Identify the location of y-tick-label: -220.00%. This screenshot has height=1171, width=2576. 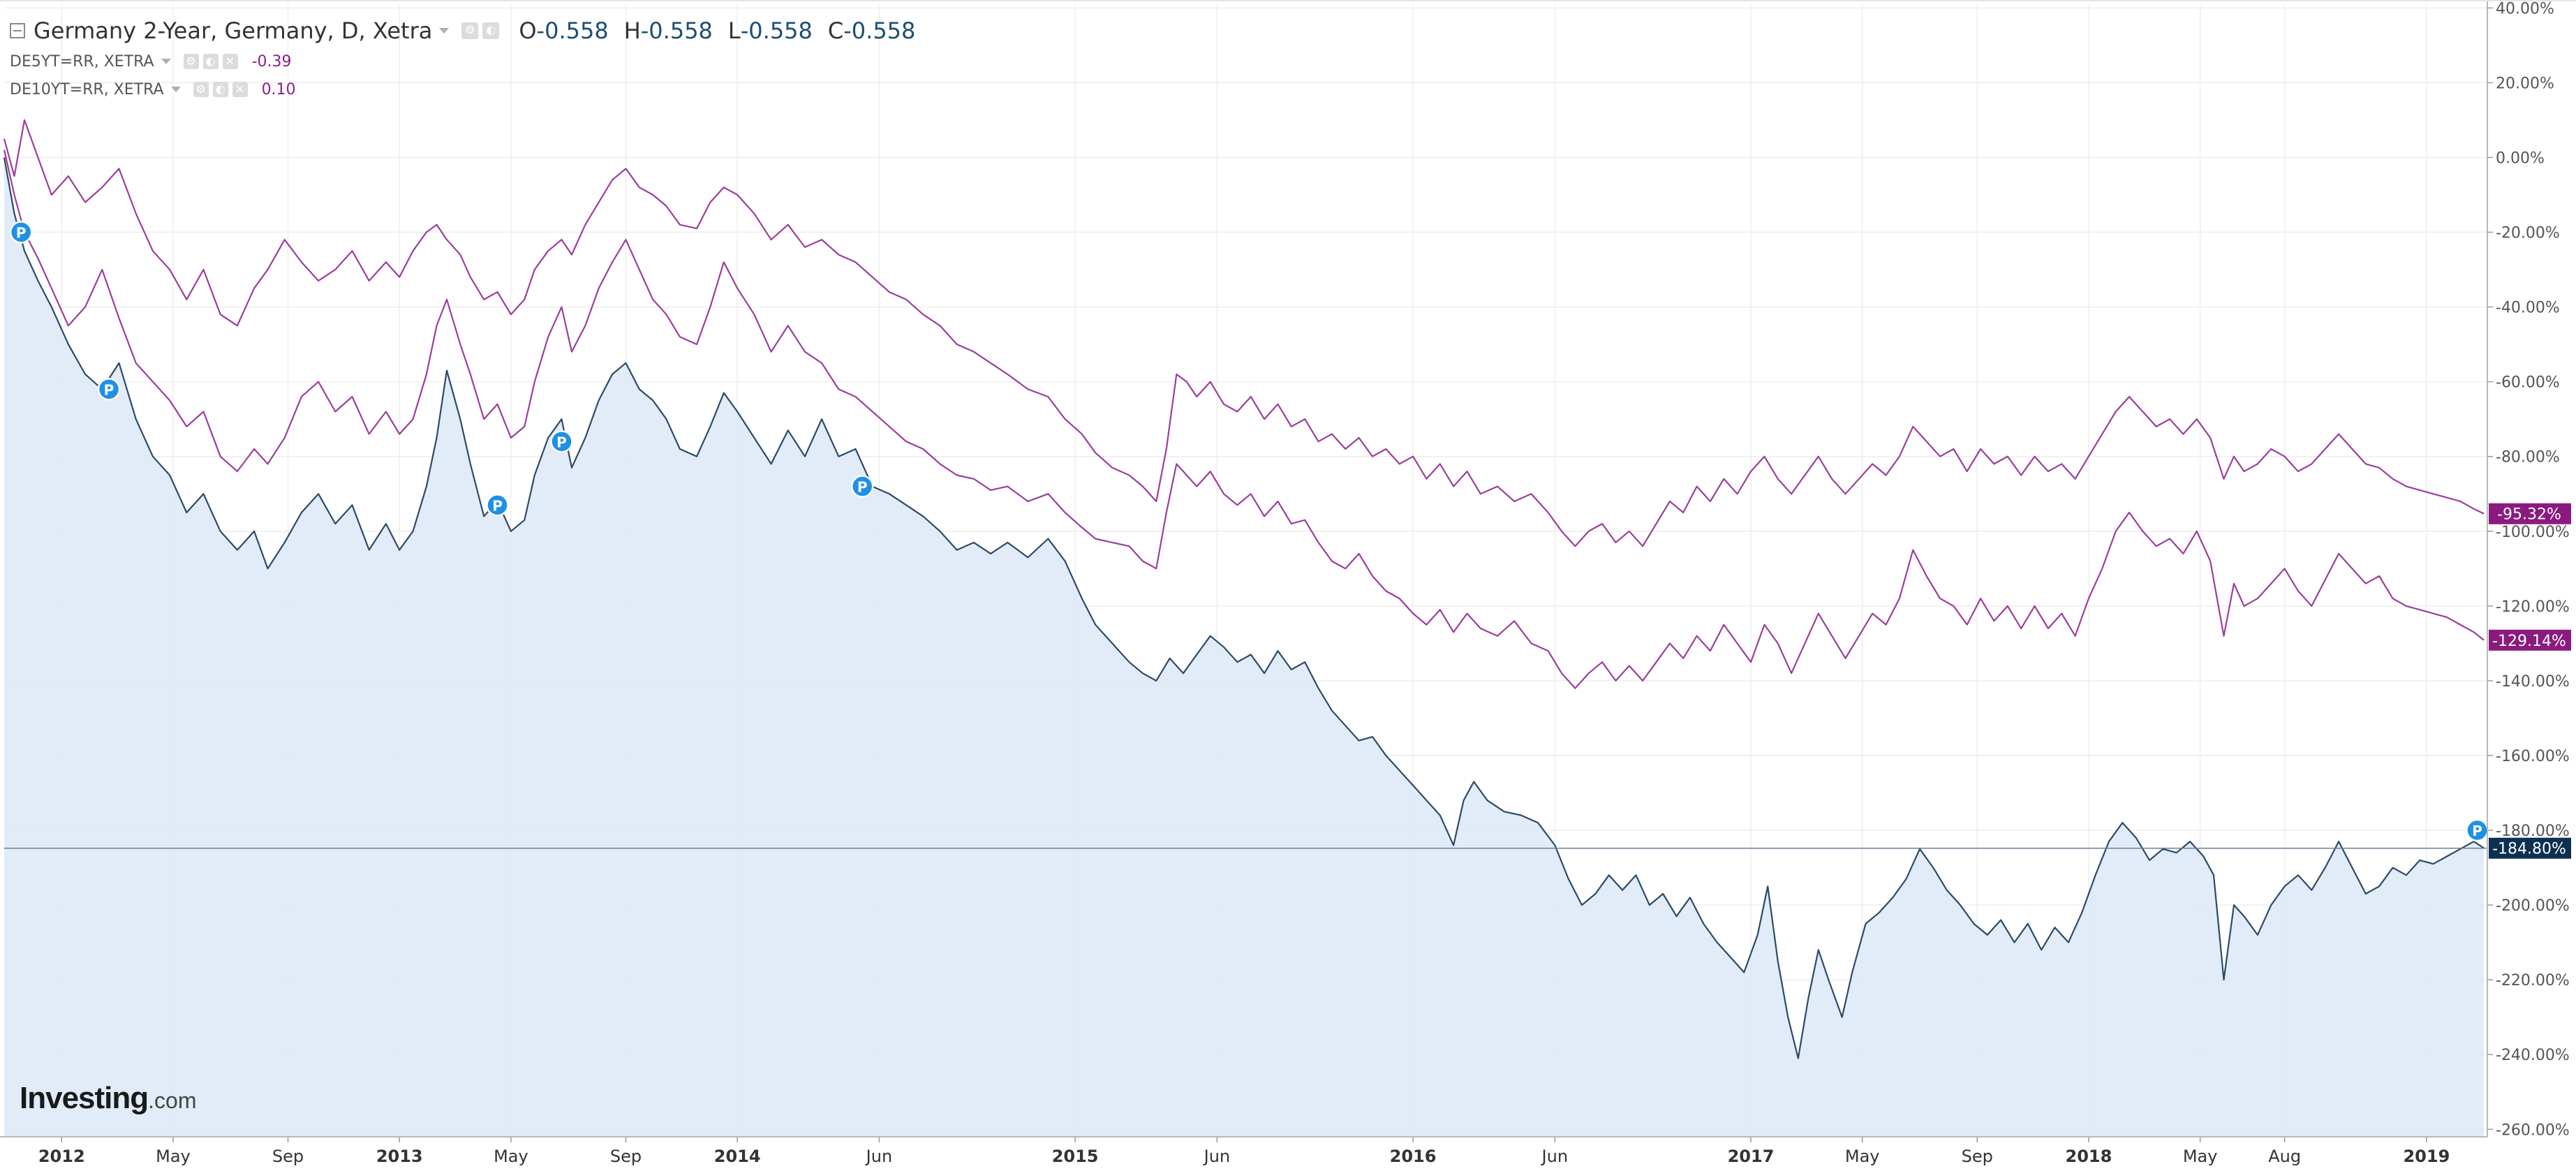
(2533, 980).